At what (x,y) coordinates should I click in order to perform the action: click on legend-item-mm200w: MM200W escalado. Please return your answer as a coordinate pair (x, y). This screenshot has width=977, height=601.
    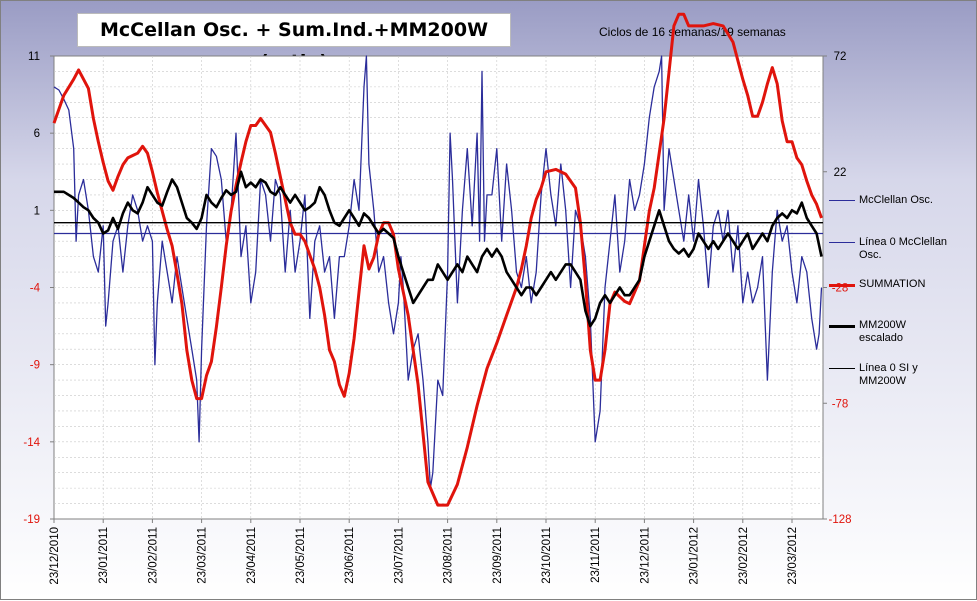
    Looking at the image, I should click on (873, 332).